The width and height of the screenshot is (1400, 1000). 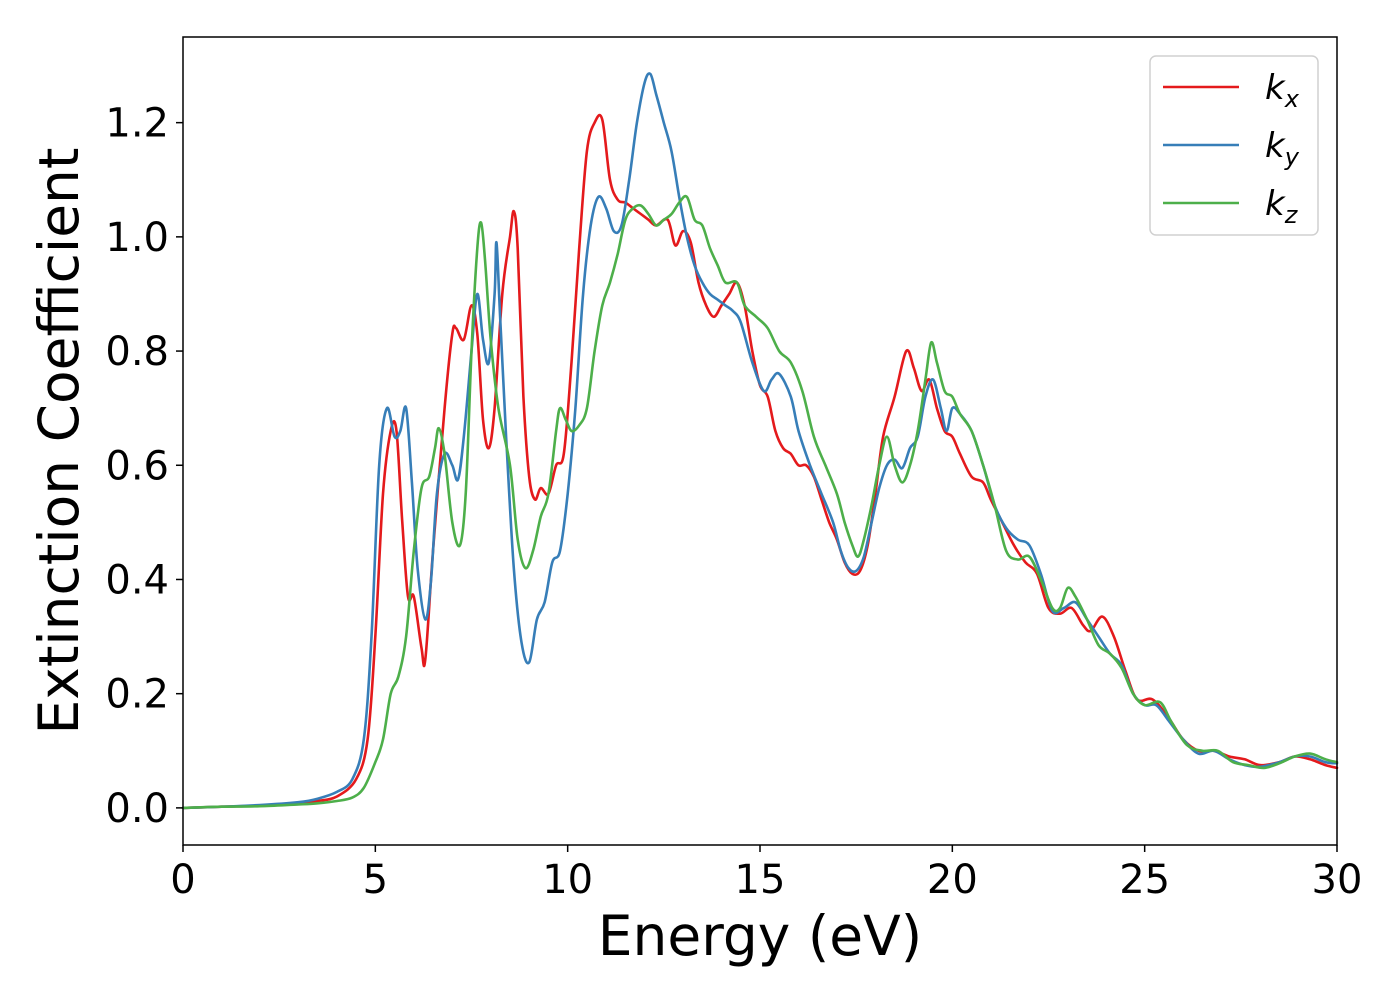 I want to click on y-tick-label: 1.0, so click(x=137, y=238).